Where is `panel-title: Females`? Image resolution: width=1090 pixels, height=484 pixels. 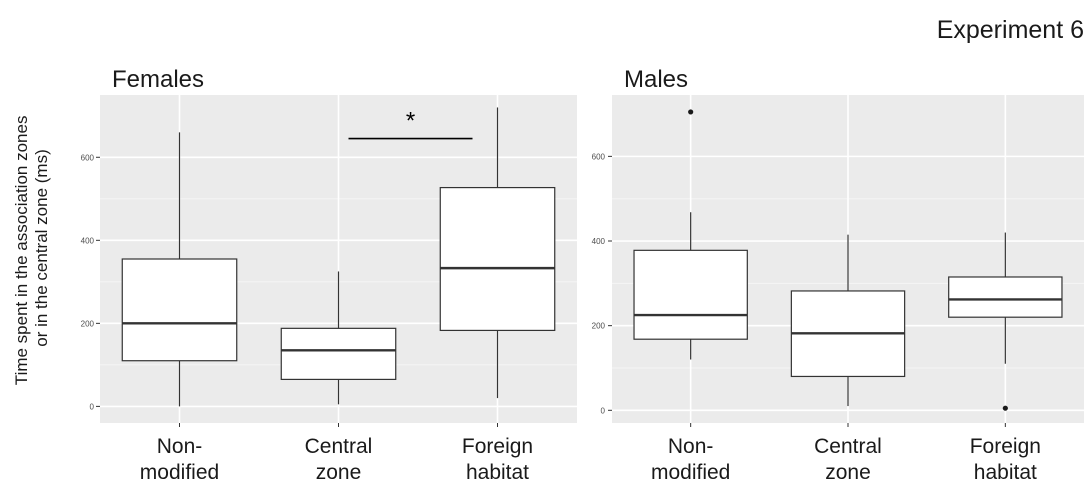 panel-title: Females is located at coordinates (158, 79).